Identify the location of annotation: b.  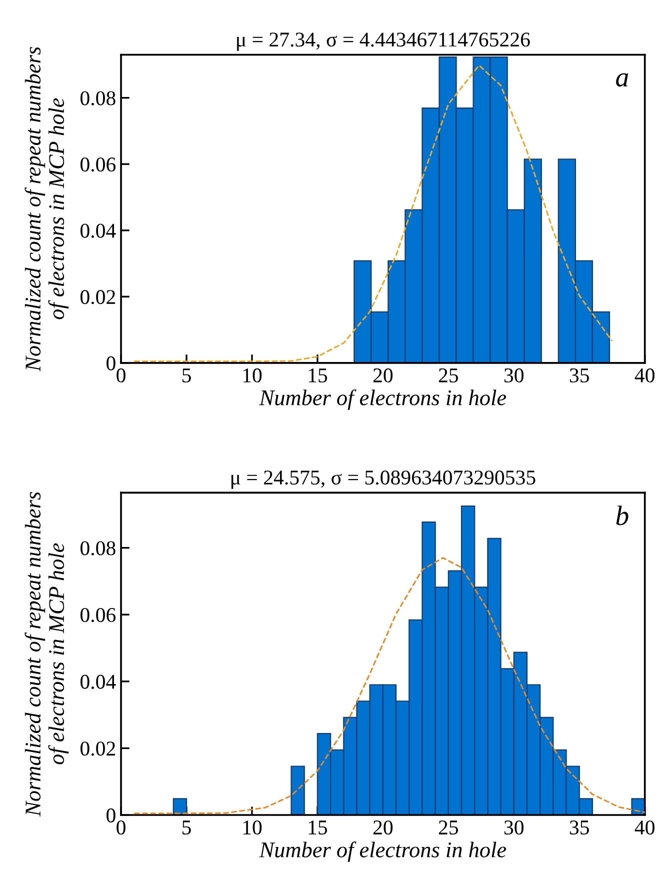
(622, 516).